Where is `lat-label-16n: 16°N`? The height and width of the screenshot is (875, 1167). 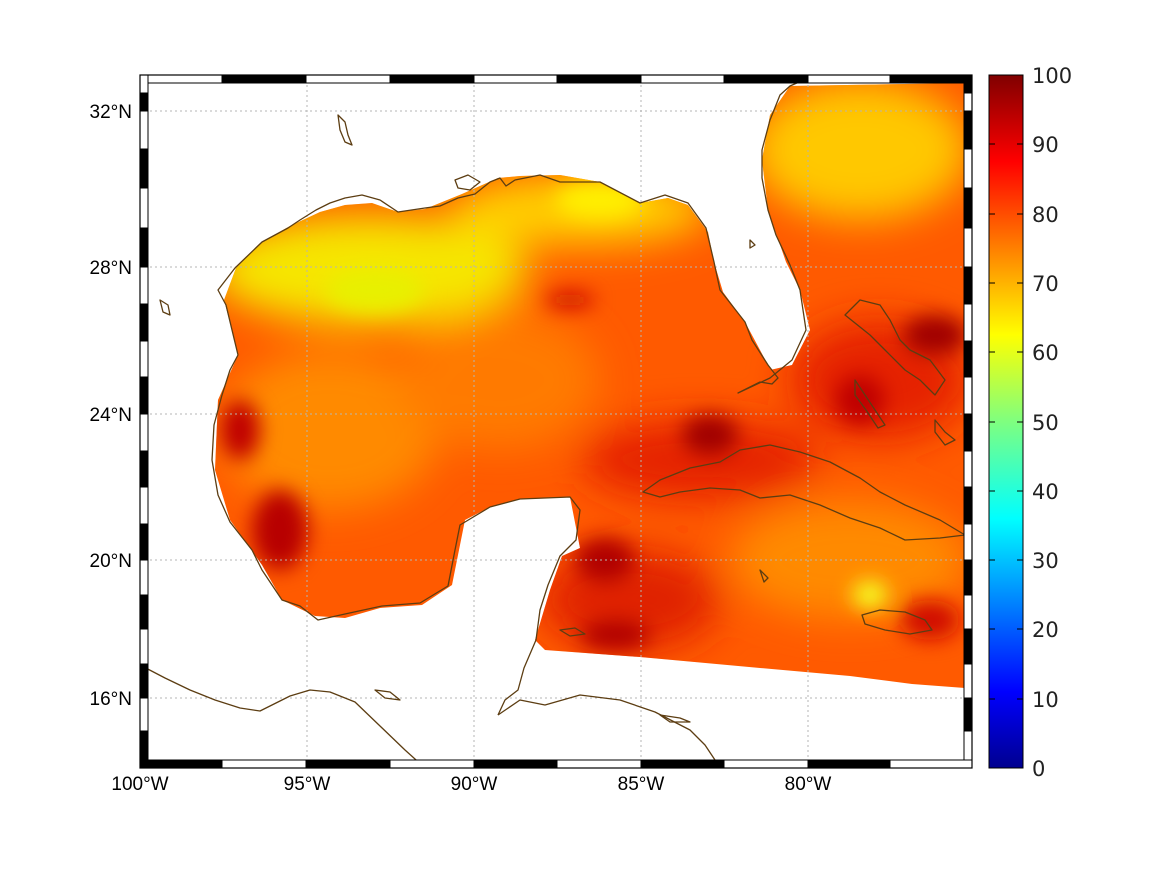 lat-label-16n: 16°N is located at coordinates (111, 699).